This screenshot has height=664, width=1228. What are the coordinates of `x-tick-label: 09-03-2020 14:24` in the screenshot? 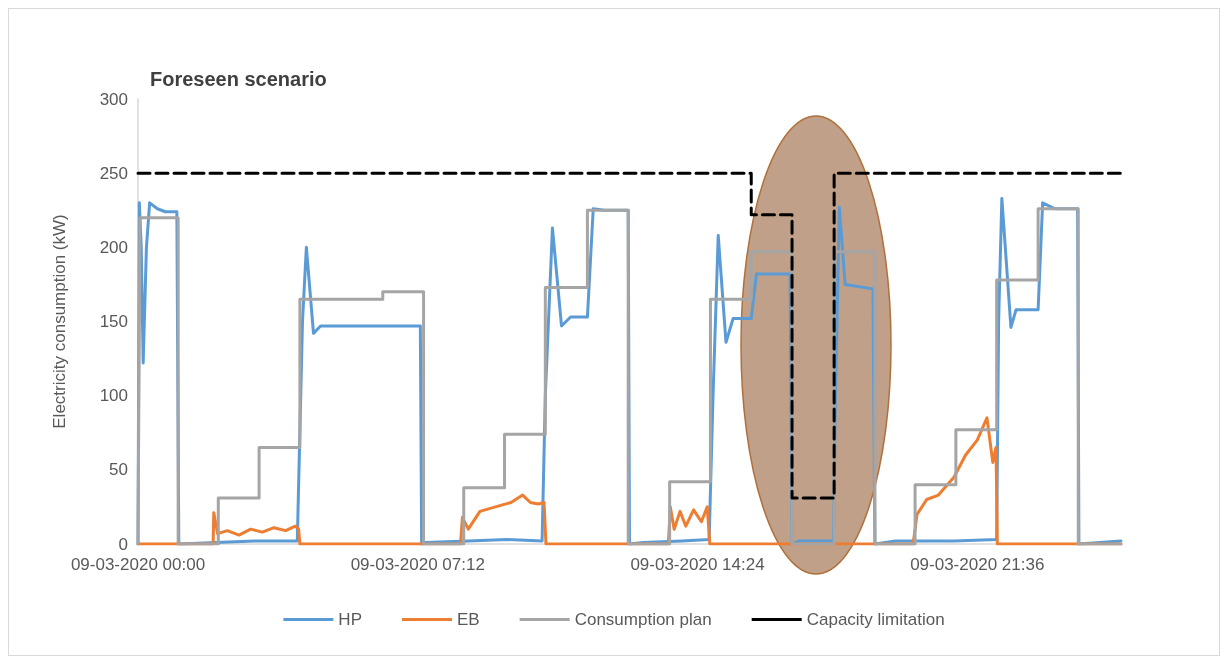 It's located at (697, 564).